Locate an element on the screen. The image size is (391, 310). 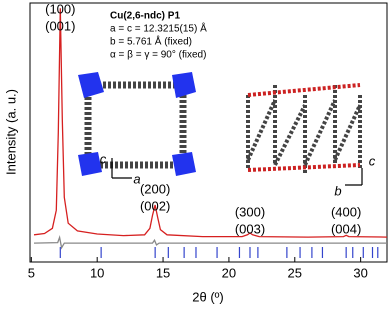
info-text: a = c = 12.3215(15) Å is located at coordinates (158, 28).